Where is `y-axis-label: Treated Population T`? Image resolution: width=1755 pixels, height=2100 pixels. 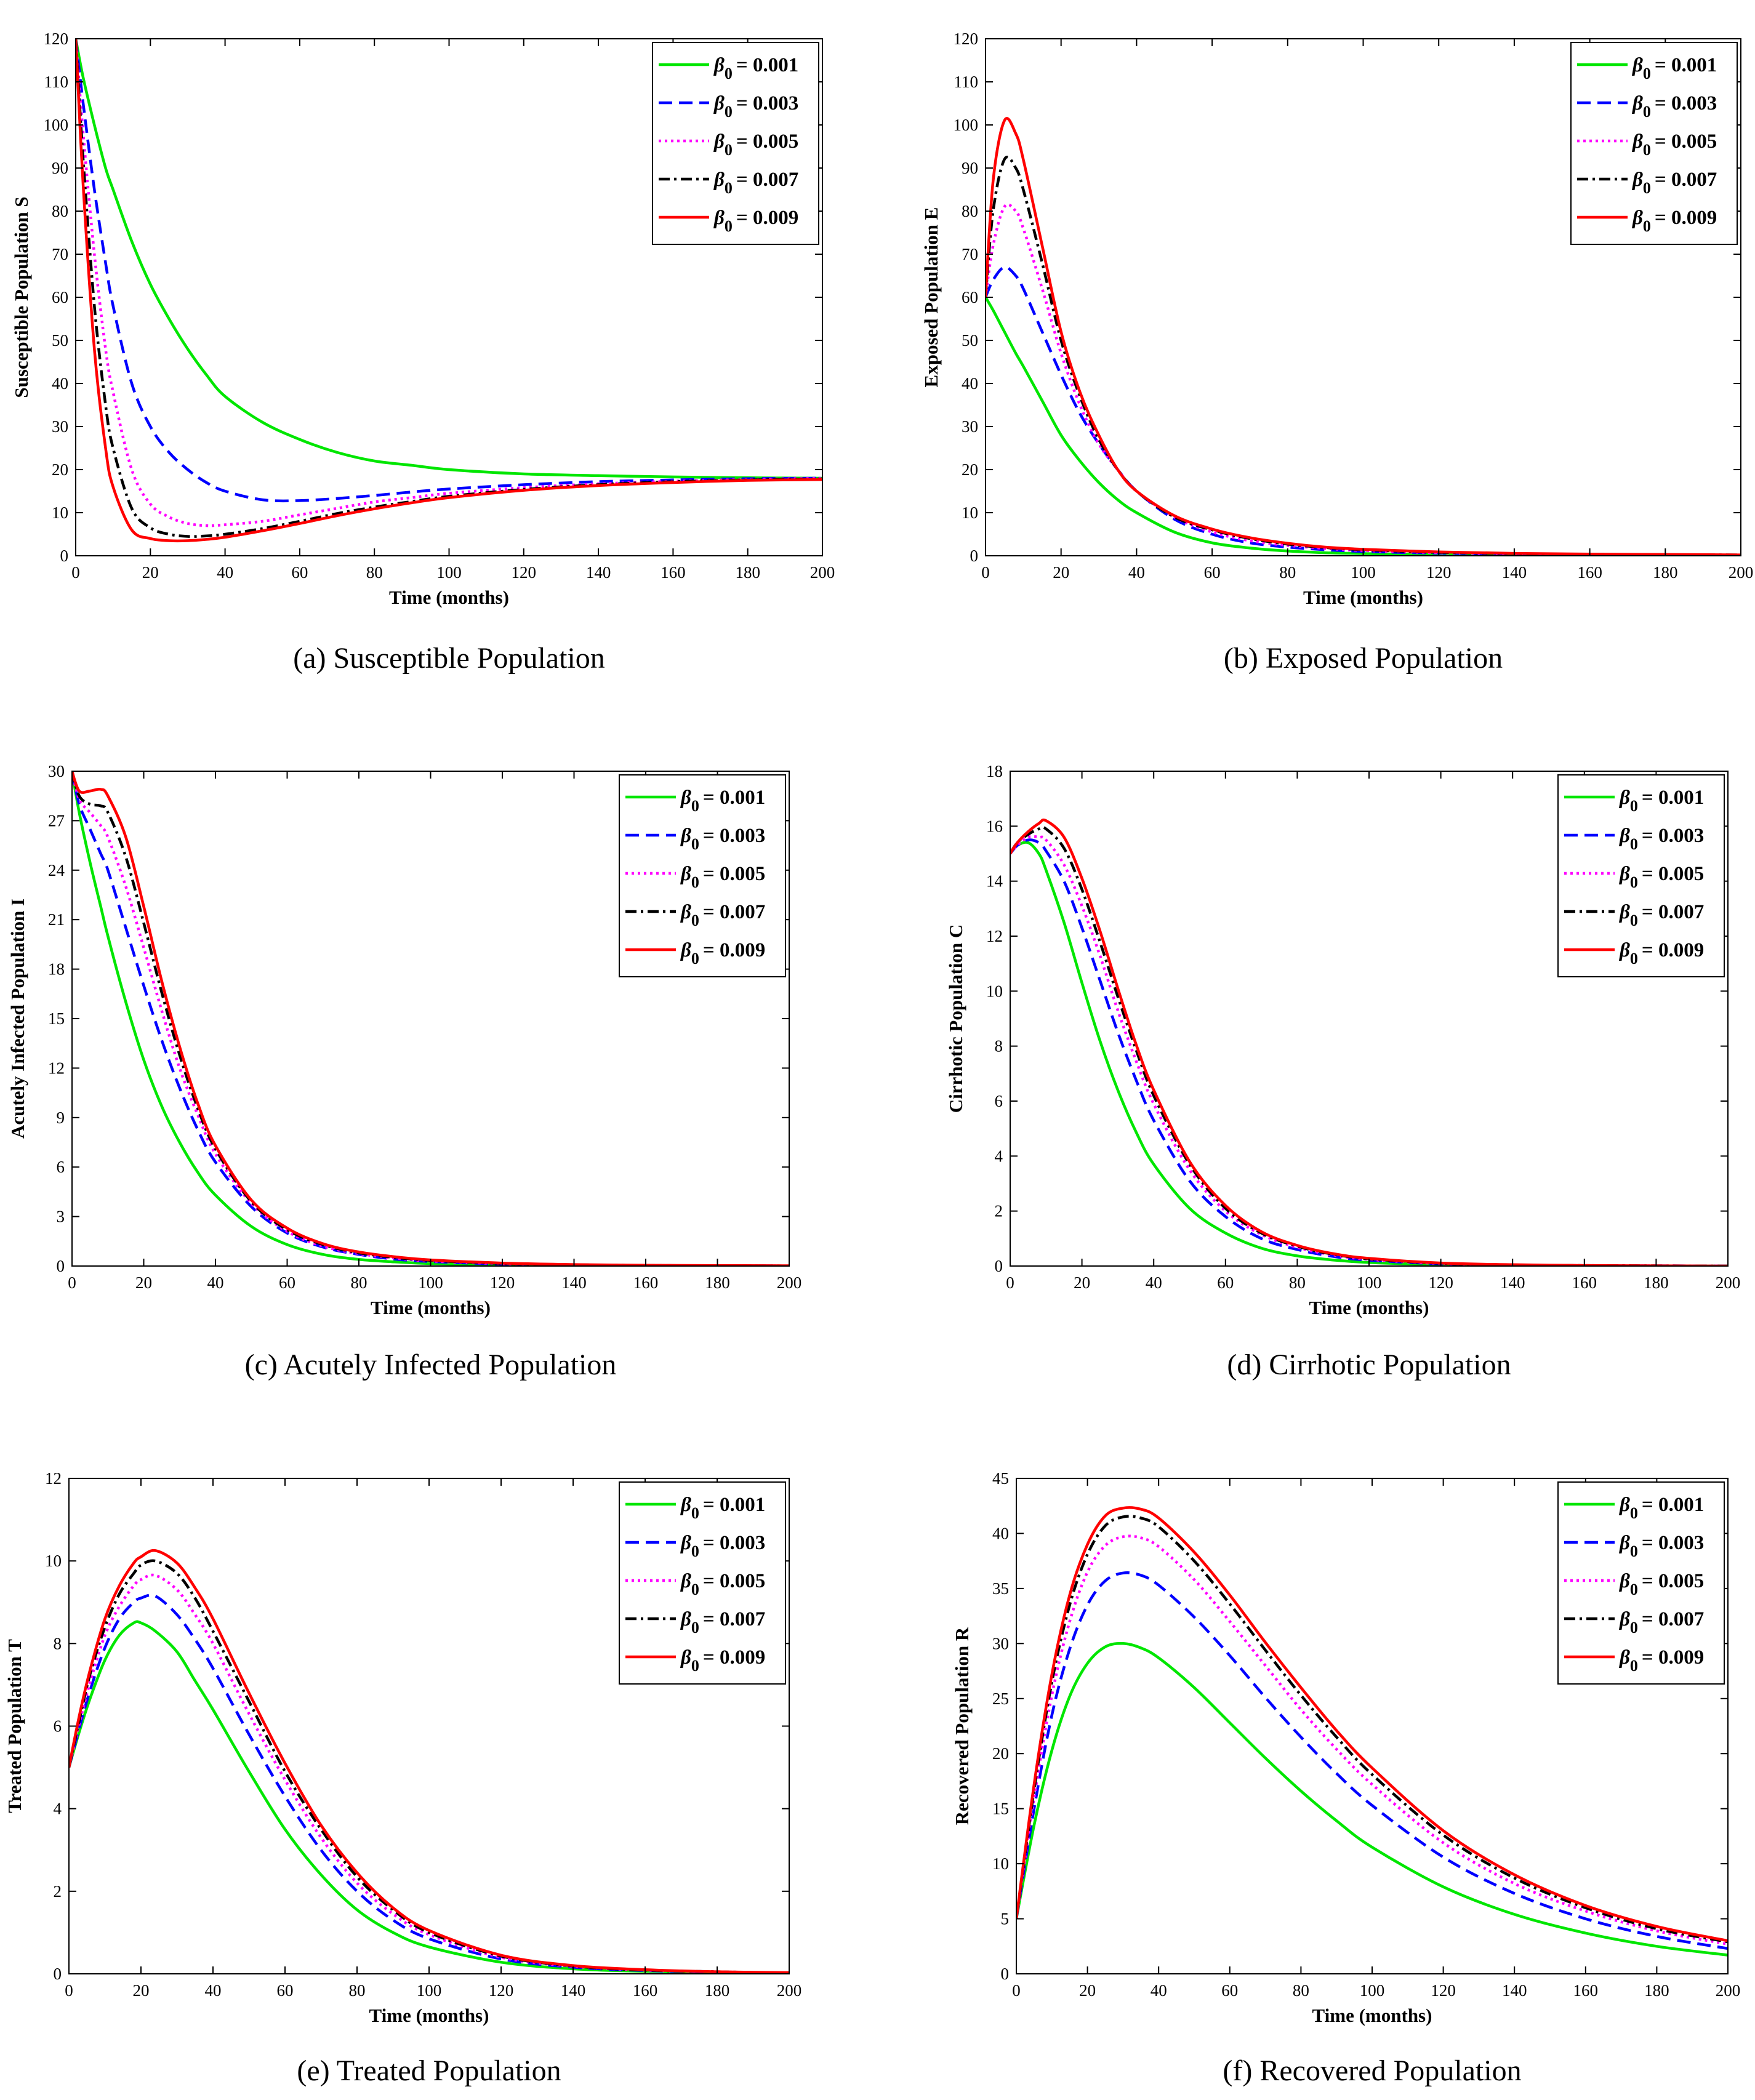
y-axis-label: Treated Population T is located at coordinates (14, 1726).